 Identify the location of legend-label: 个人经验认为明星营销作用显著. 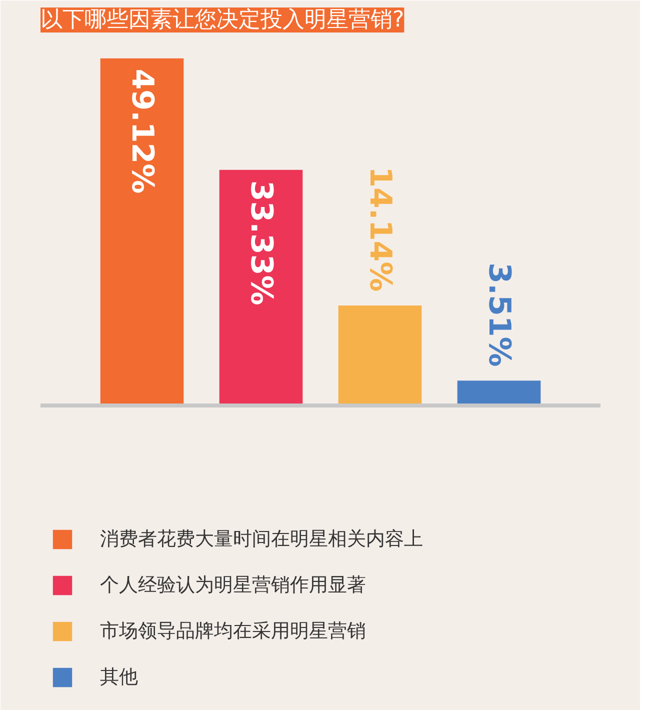
(233, 585).